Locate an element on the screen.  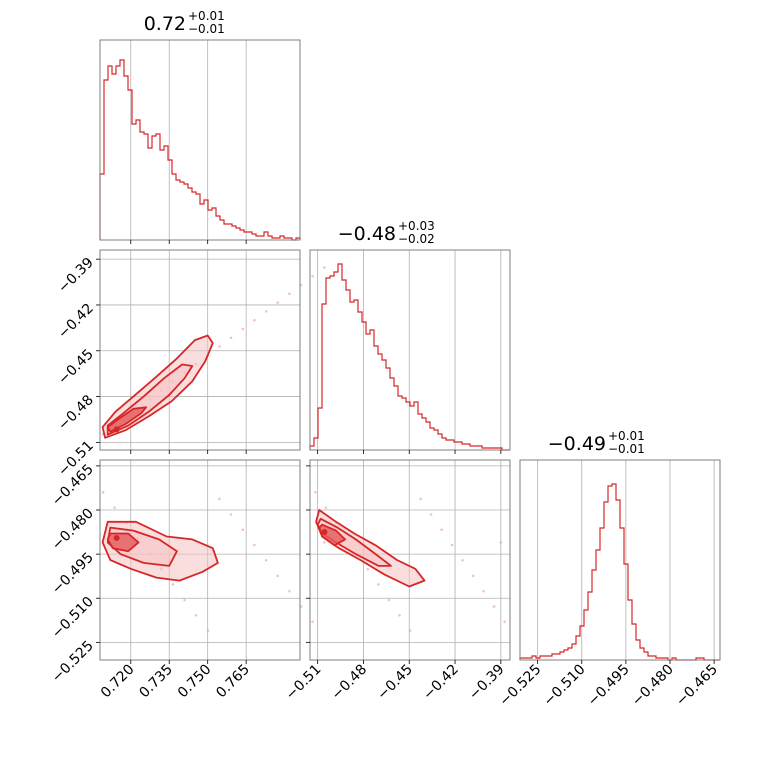
x-tick-label-1-2: −0.45 is located at coordinates (395, 683).